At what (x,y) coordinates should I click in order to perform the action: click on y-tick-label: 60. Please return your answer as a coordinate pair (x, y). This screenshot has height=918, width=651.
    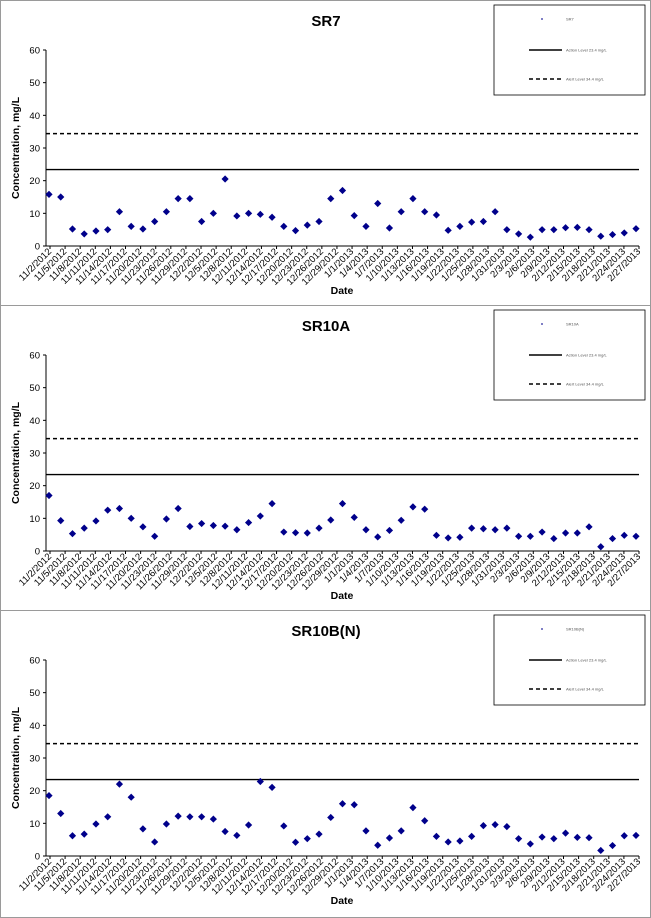
    Looking at the image, I should click on (34, 661).